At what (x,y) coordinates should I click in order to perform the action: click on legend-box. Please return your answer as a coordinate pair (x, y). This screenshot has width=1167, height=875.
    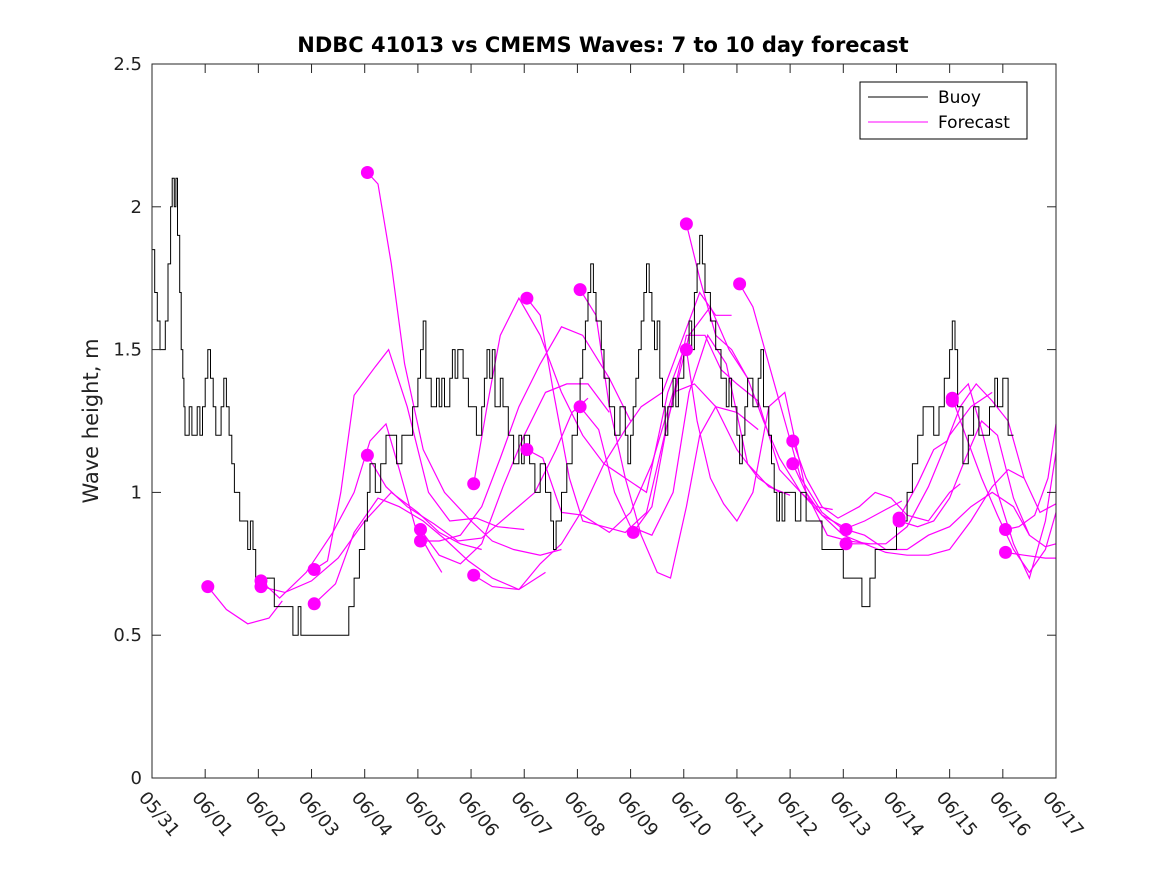
    Looking at the image, I should click on (943, 110).